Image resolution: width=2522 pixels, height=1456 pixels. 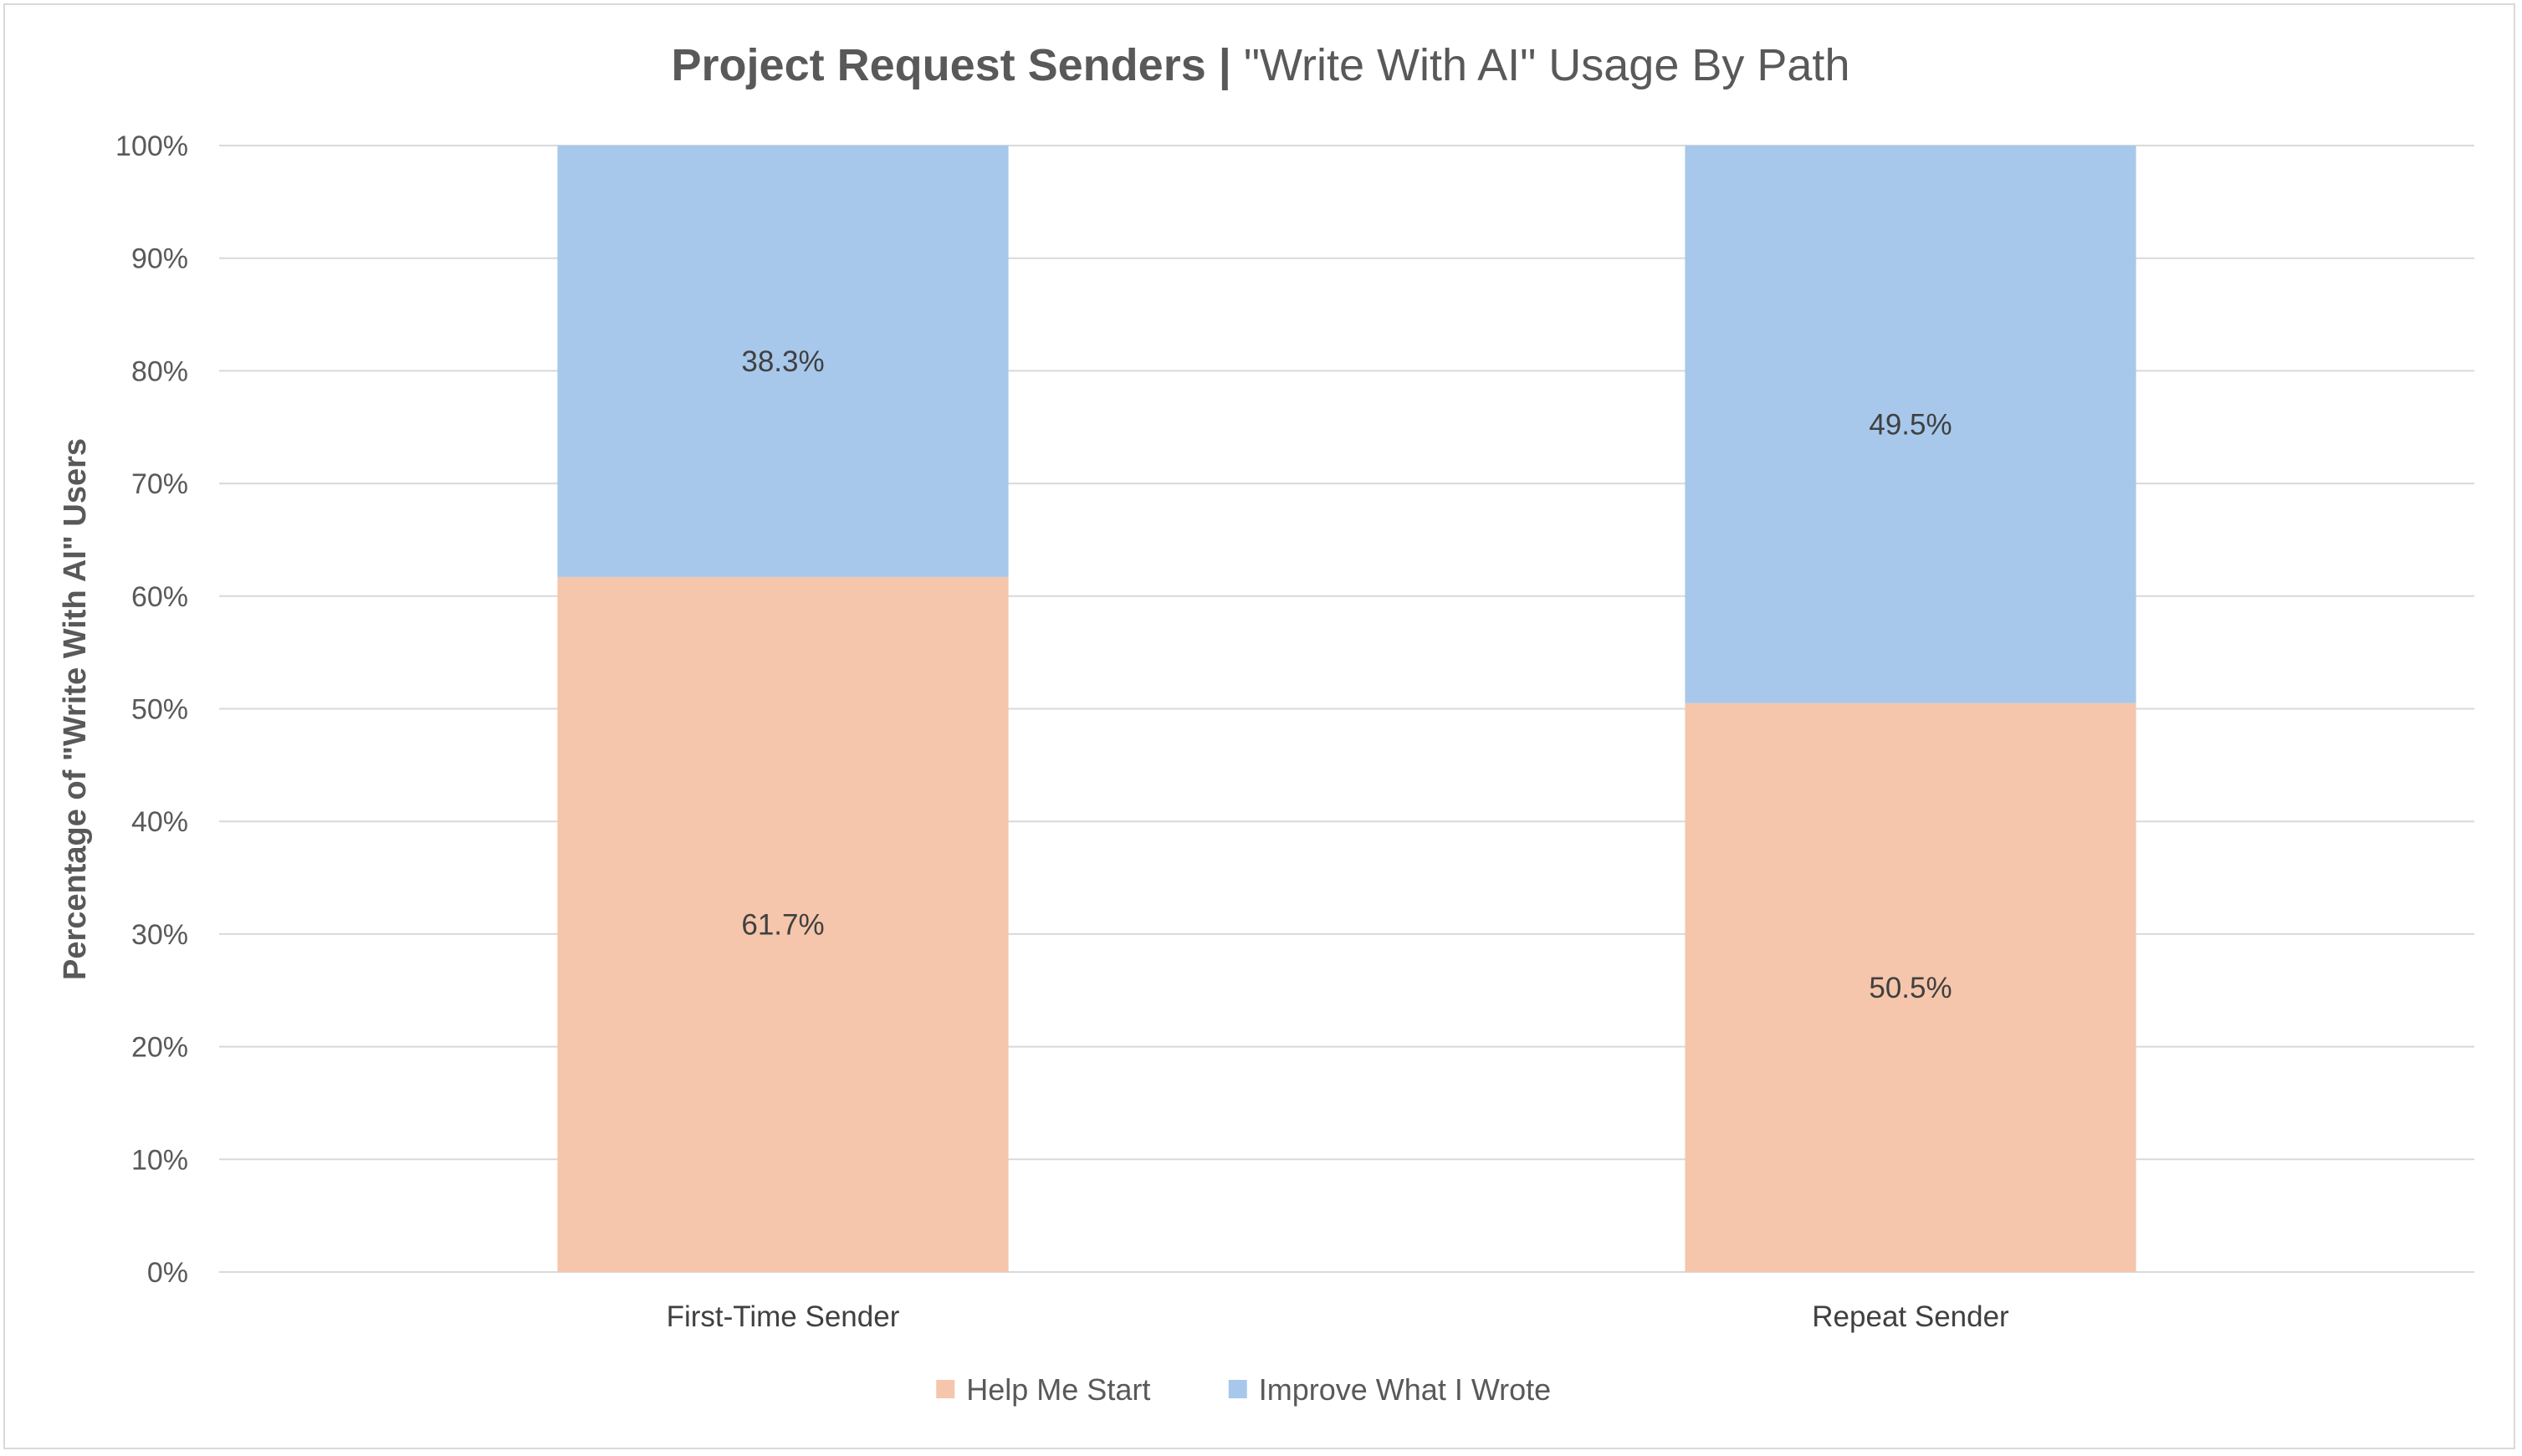 I want to click on y-tick-label: 90%, so click(x=159, y=259).